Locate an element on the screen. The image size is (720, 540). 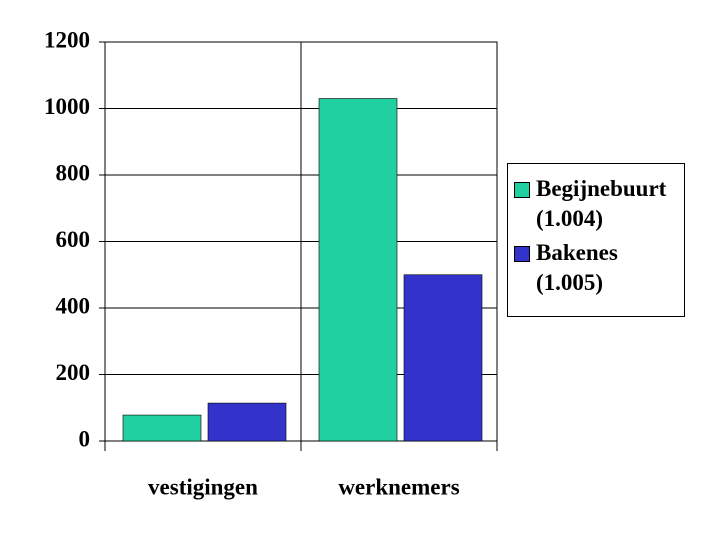
x-tick-label: vestigingen is located at coordinates (203, 486).